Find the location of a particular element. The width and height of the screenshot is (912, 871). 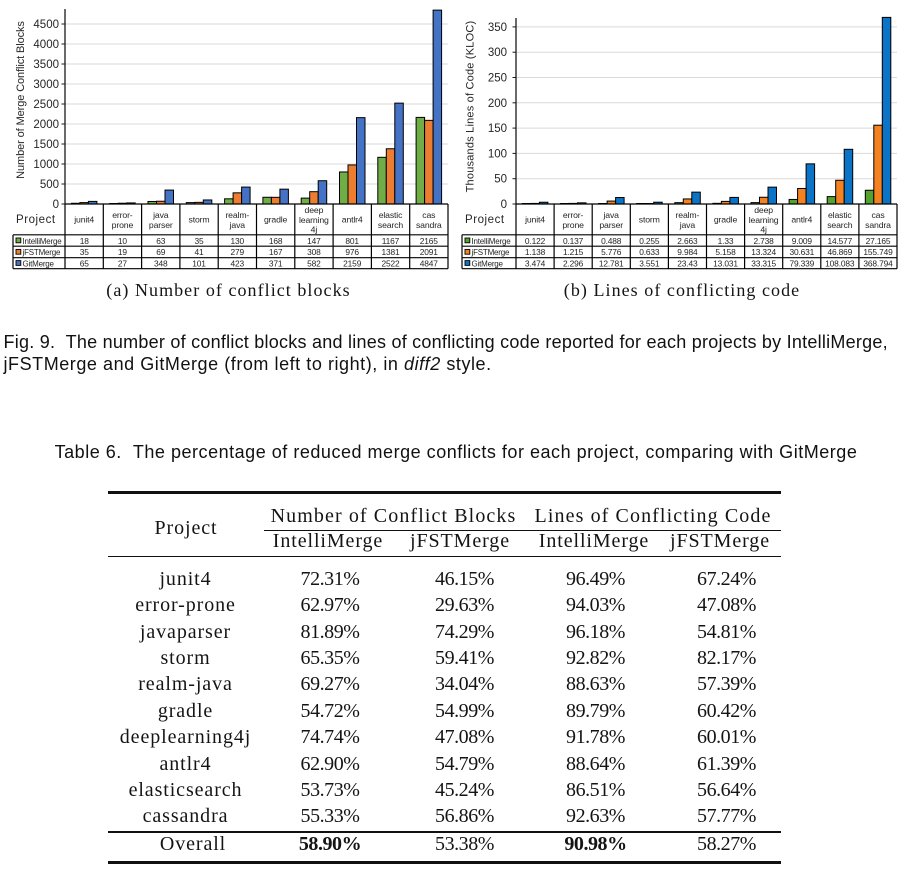

svg-text: 9.984 is located at coordinates (687, 252).